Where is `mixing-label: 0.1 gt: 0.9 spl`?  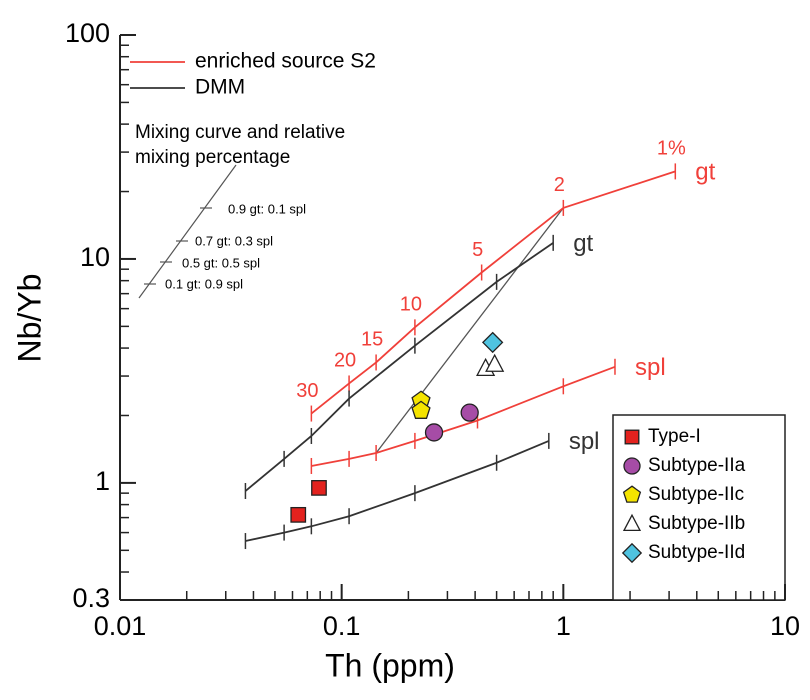 mixing-label: 0.1 gt: 0.9 spl is located at coordinates (204, 283).